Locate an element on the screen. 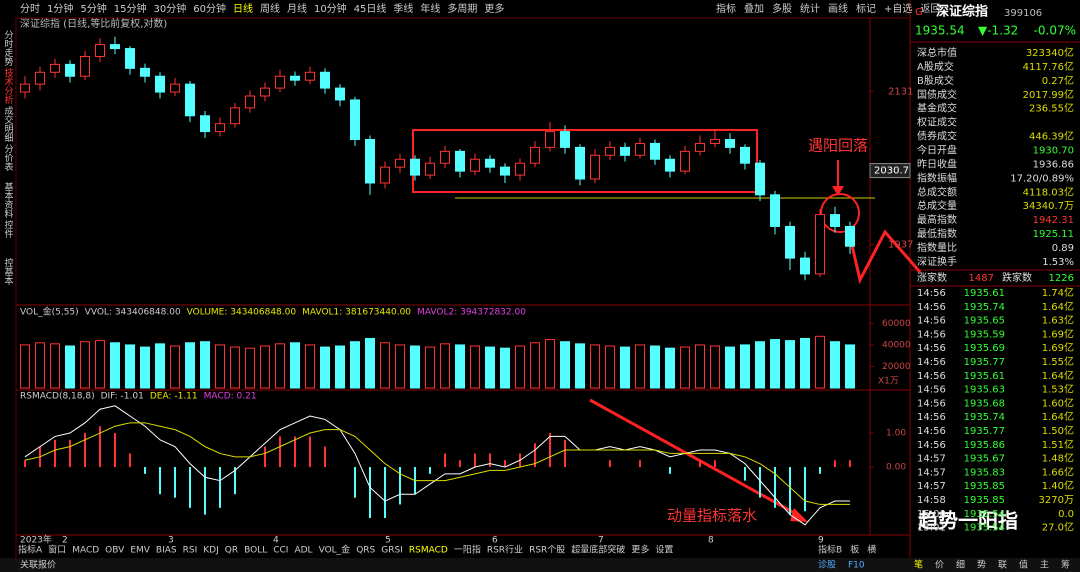  indicator-tab: VOL_金 is located at coordinates (335, 550).